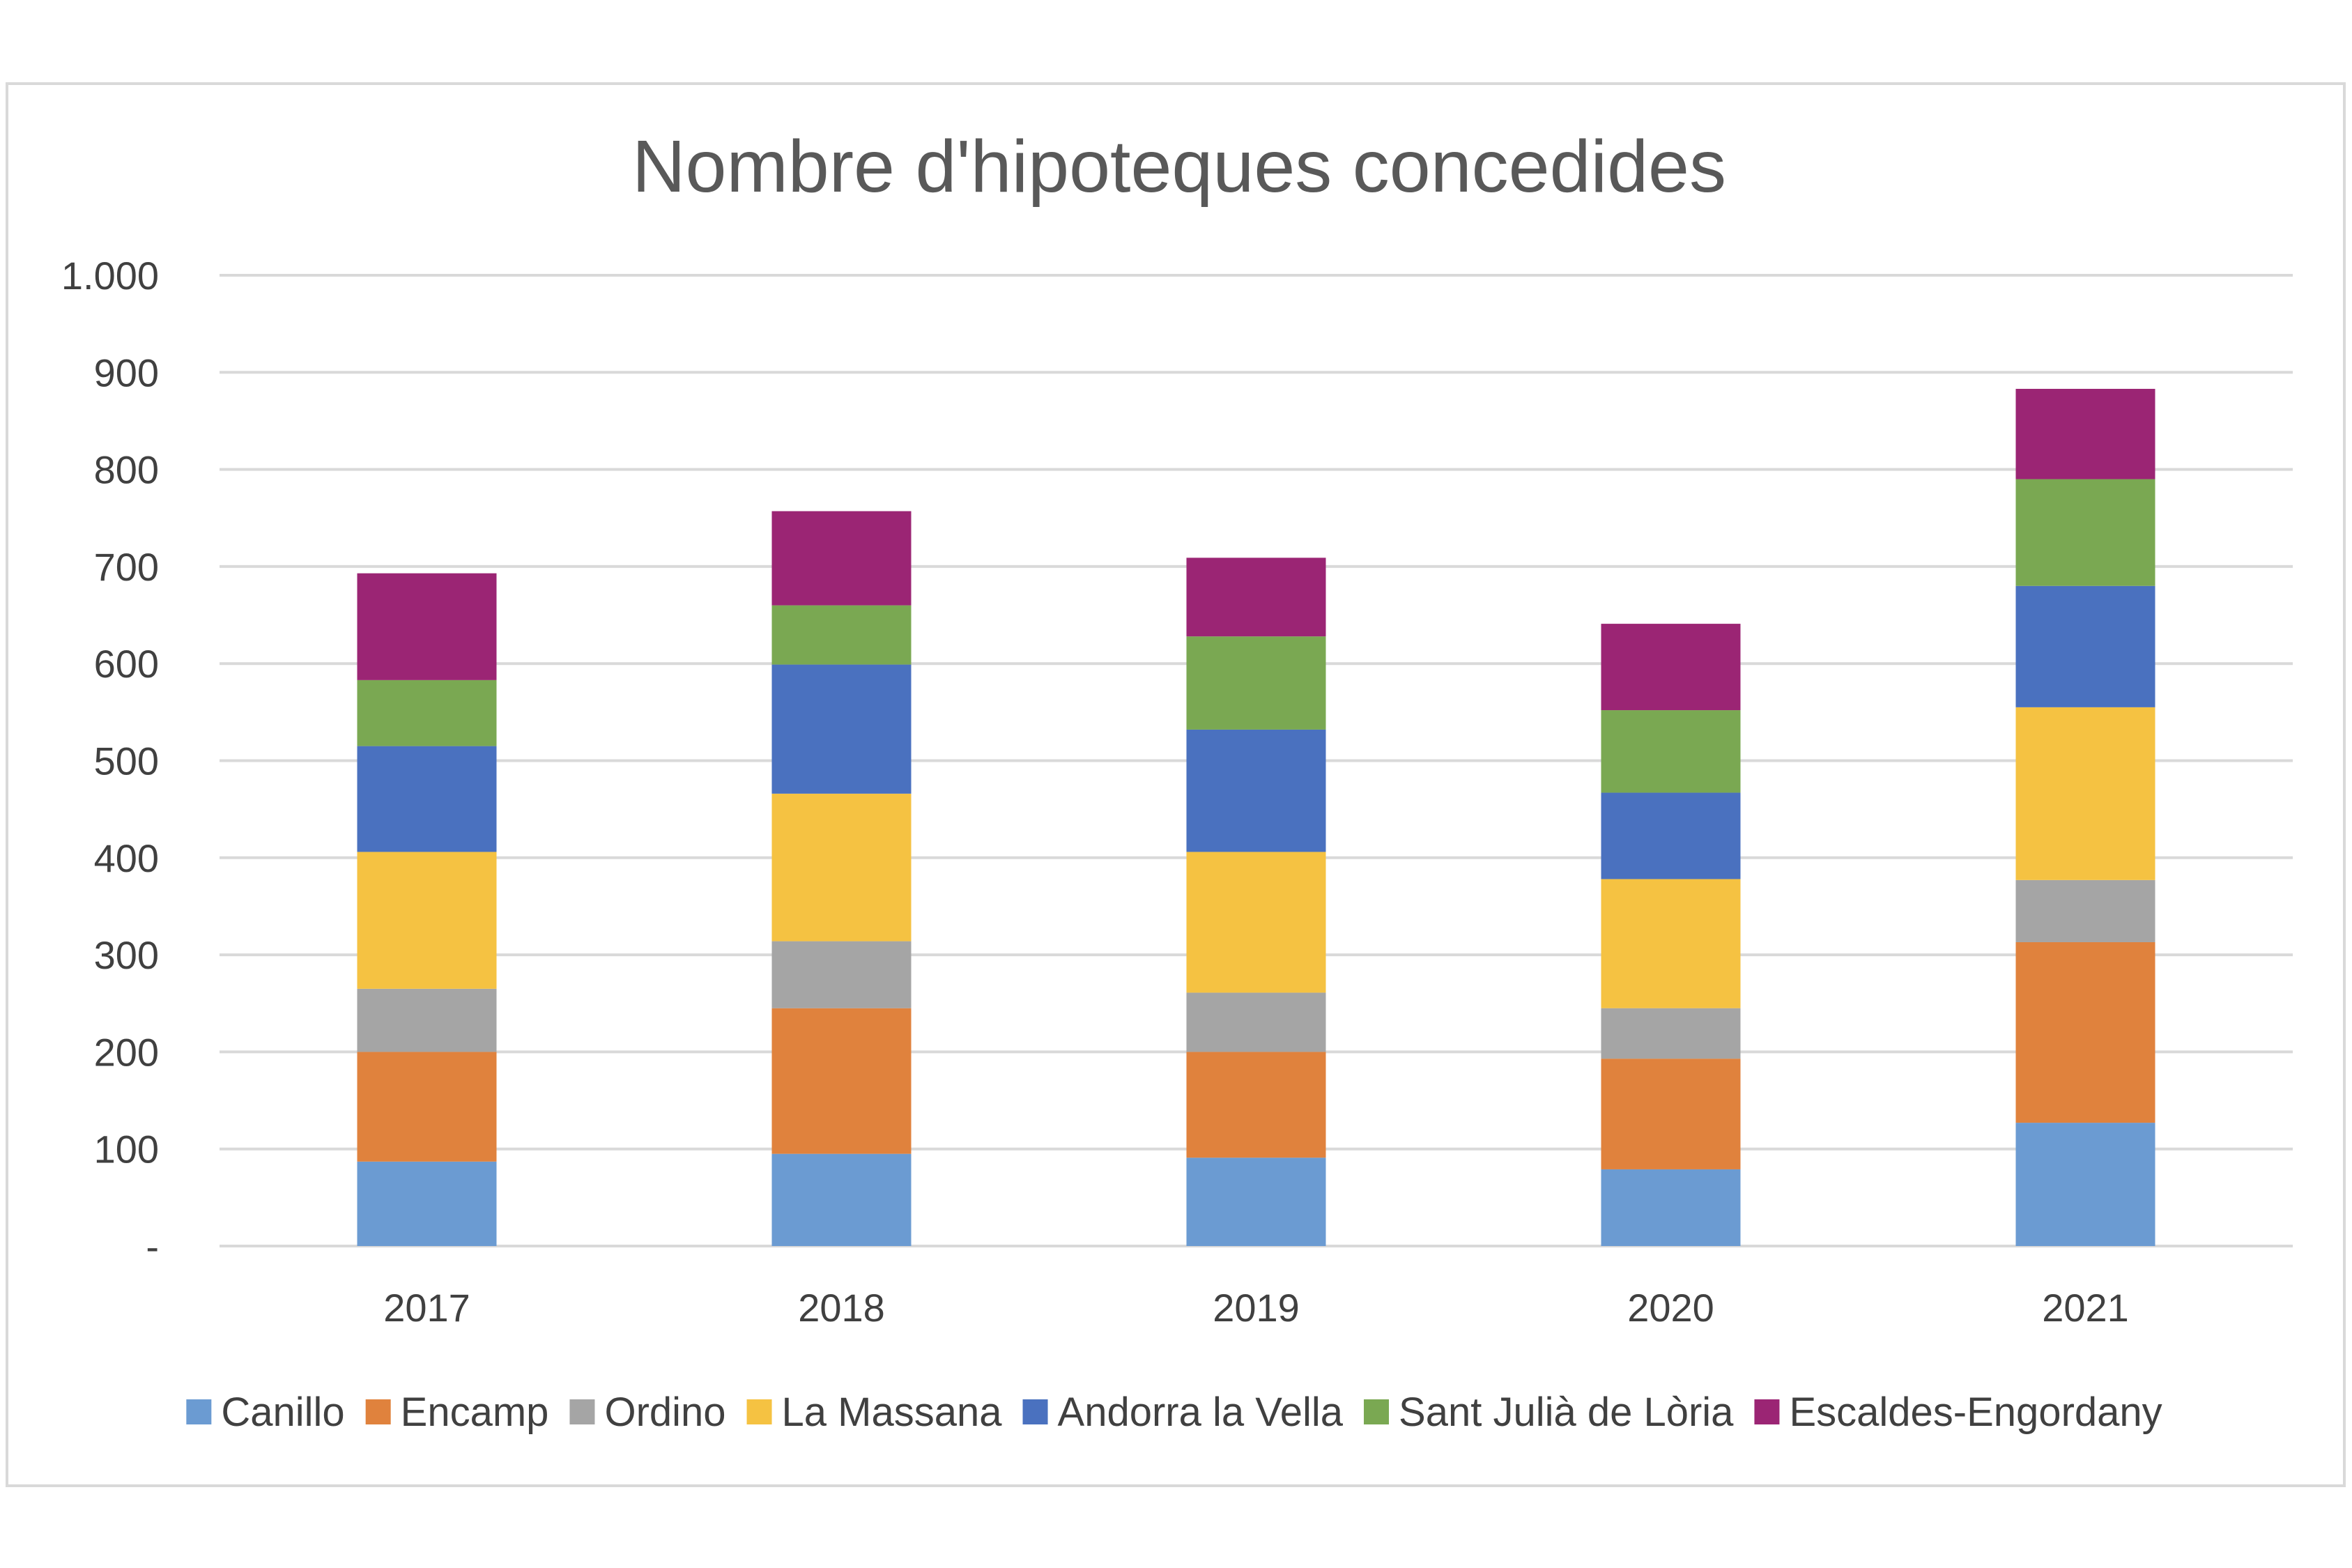  What do you see at coordinates (126, 858) in the screenshot?
I see `y-tick-label: 400` at bounding box center [126, 858].